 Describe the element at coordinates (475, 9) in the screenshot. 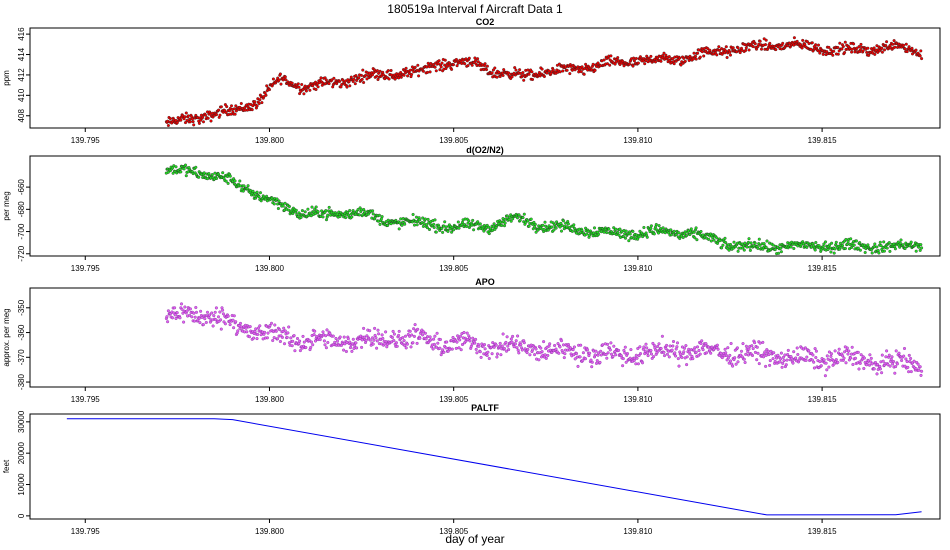

I see `figure-title: 180519a Interval f Aircraft Data 1` at that location.